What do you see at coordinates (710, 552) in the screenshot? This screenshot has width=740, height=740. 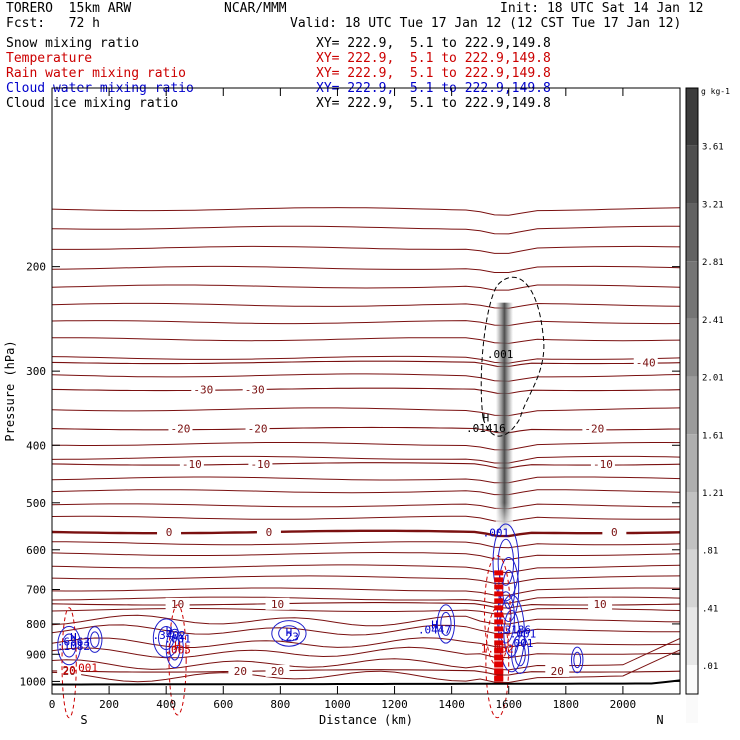 I see `colorbar-label: .81` at bounding box center [710, 552].